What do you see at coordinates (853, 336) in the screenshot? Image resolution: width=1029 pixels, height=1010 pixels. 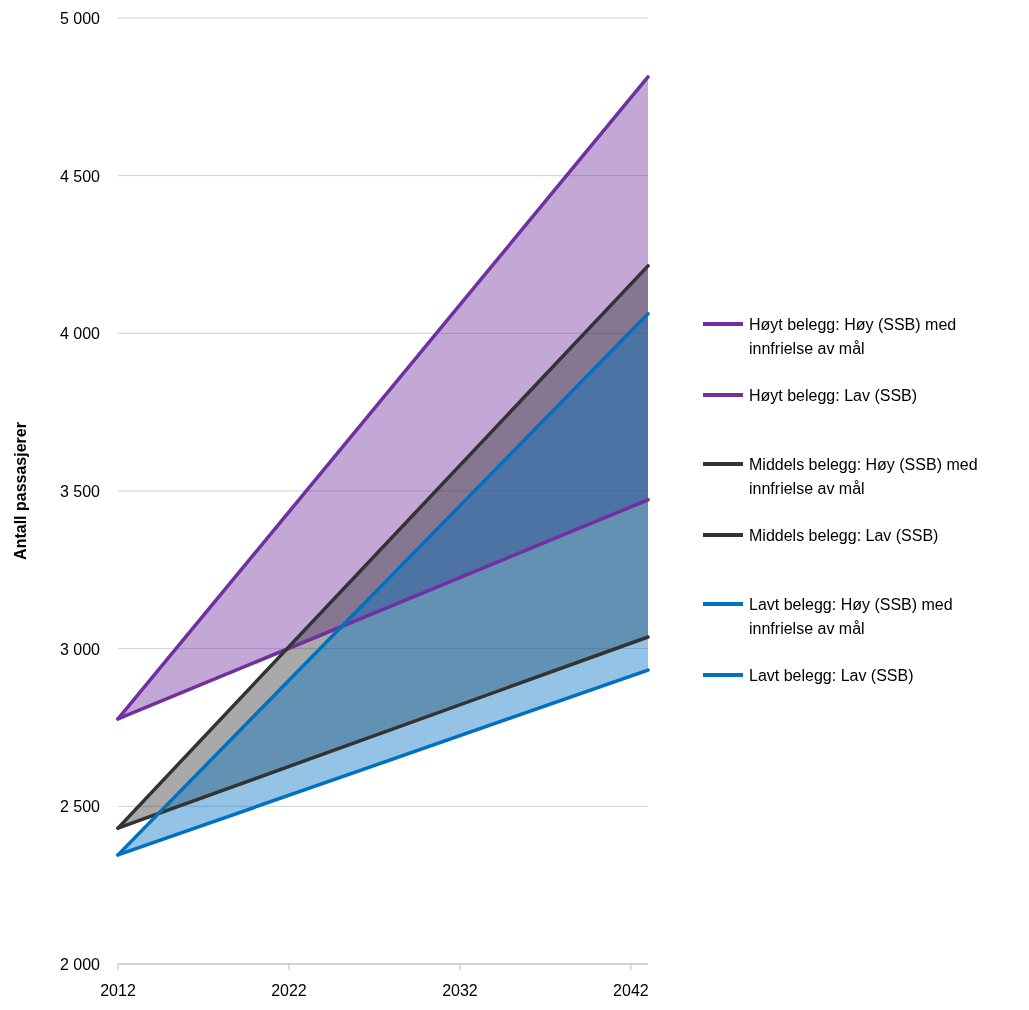 I see `legend-label: Høyt belegg: Høy (SSB) med innfrielse av mål` at bounding box center [853, 336].